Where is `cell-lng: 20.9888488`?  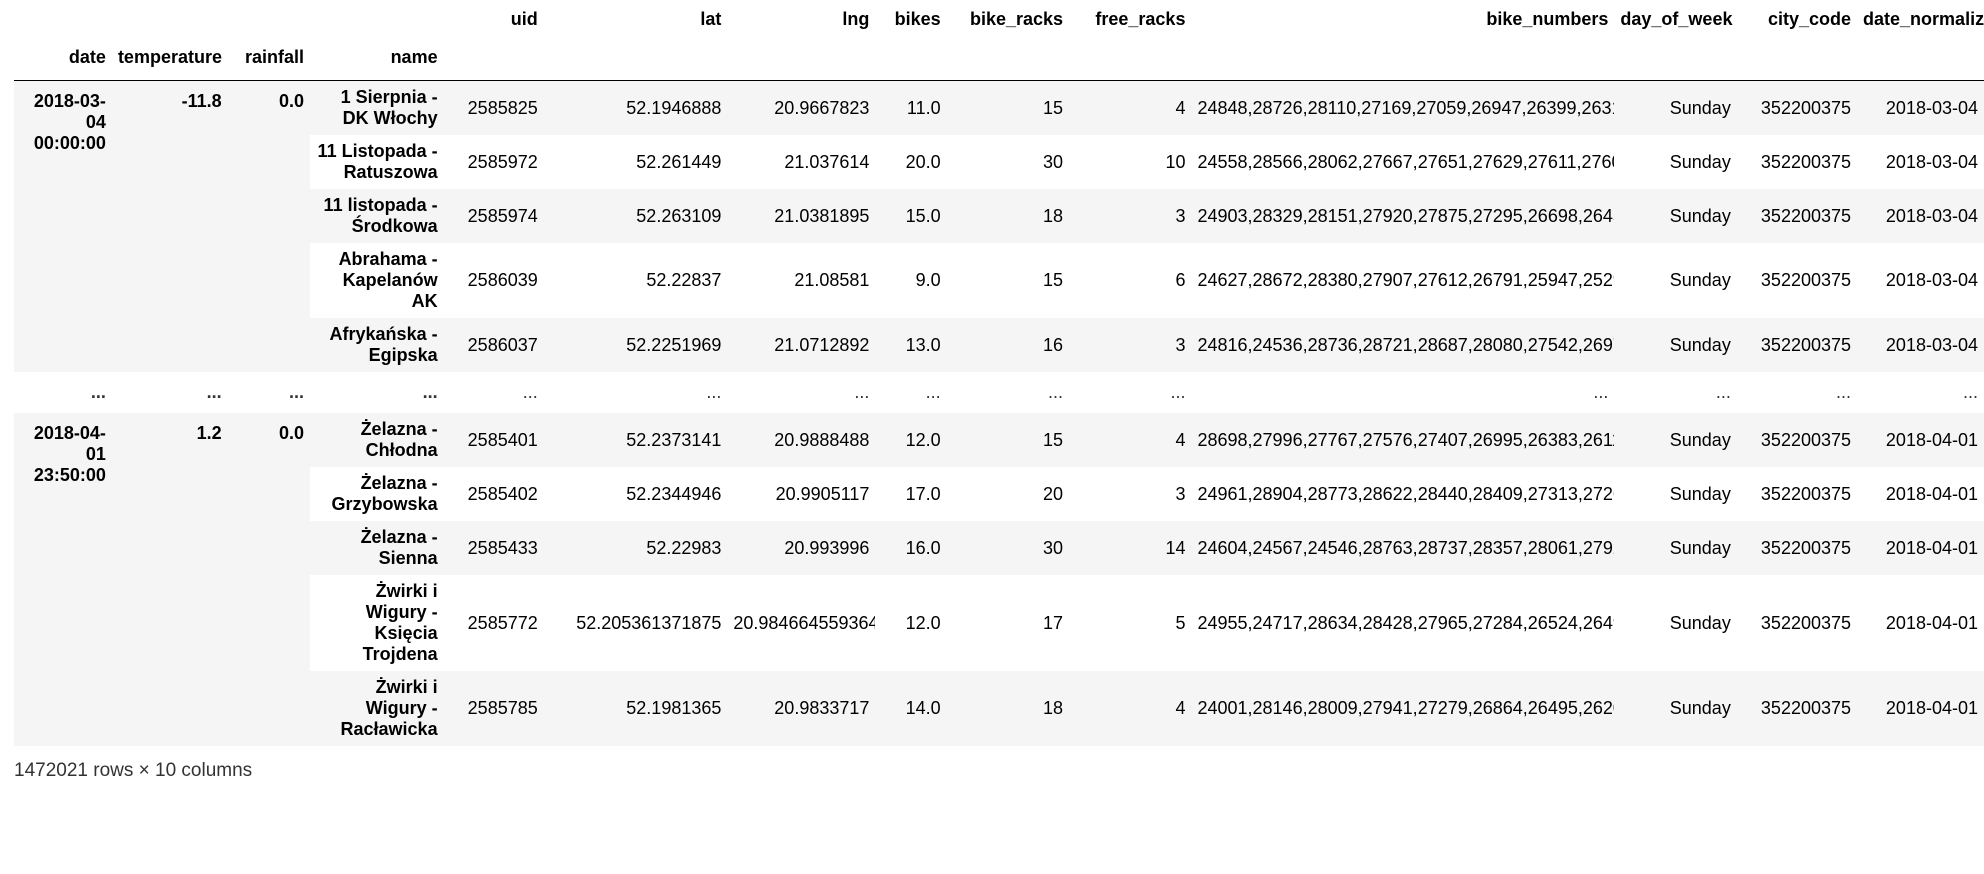 cell-lng: 20.9888488 is located at coordinates (801, 440).